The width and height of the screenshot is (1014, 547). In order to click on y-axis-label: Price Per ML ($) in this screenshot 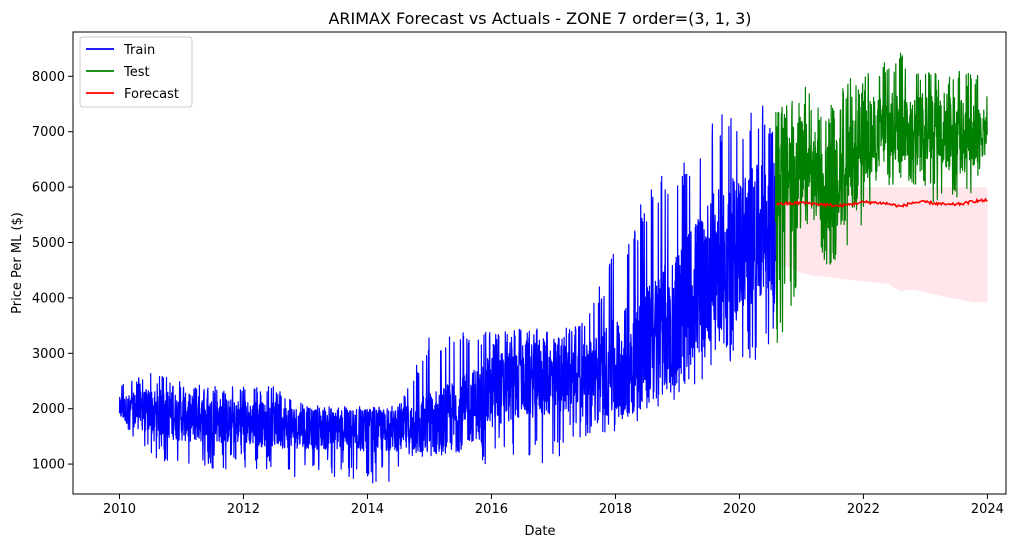, I will do `click(17, 263)`.